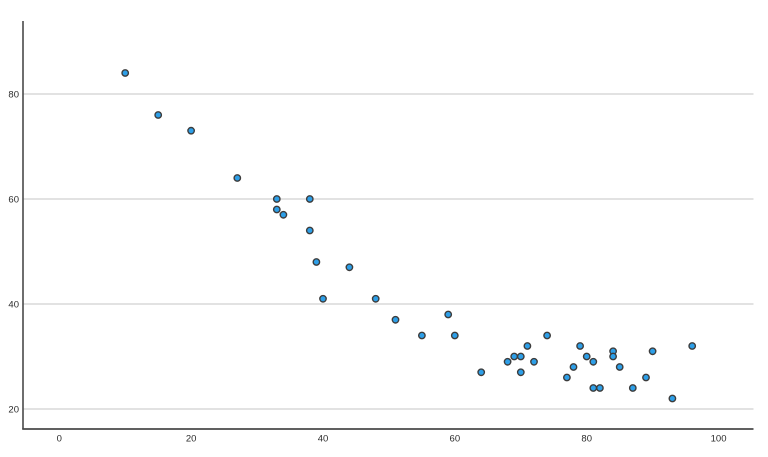  Describe the element at coordinates (13, 304) in the screenshot. I see `y-tick-label-40: 40` at that location.